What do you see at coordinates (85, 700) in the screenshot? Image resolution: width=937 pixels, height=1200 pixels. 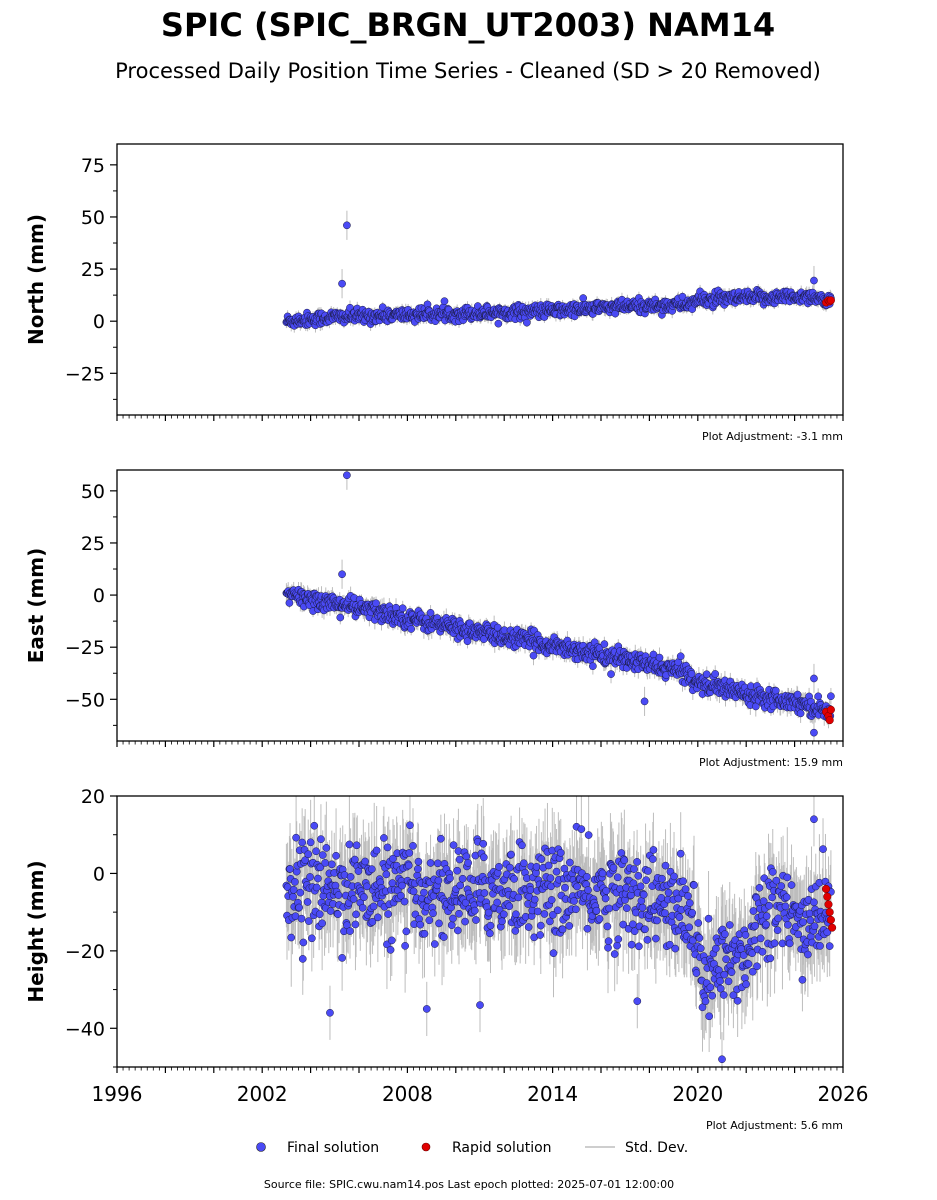 I see `y-tick-label: −50` at bounding box center [85, 700].